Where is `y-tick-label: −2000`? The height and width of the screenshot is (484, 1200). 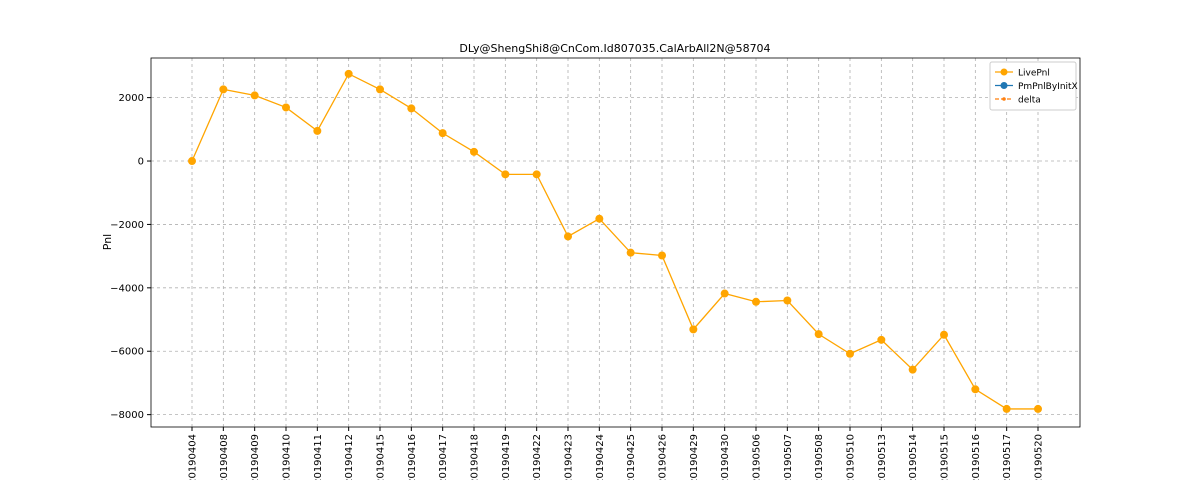 y-tick-label: −2000 is located at coordinates (127, 225).